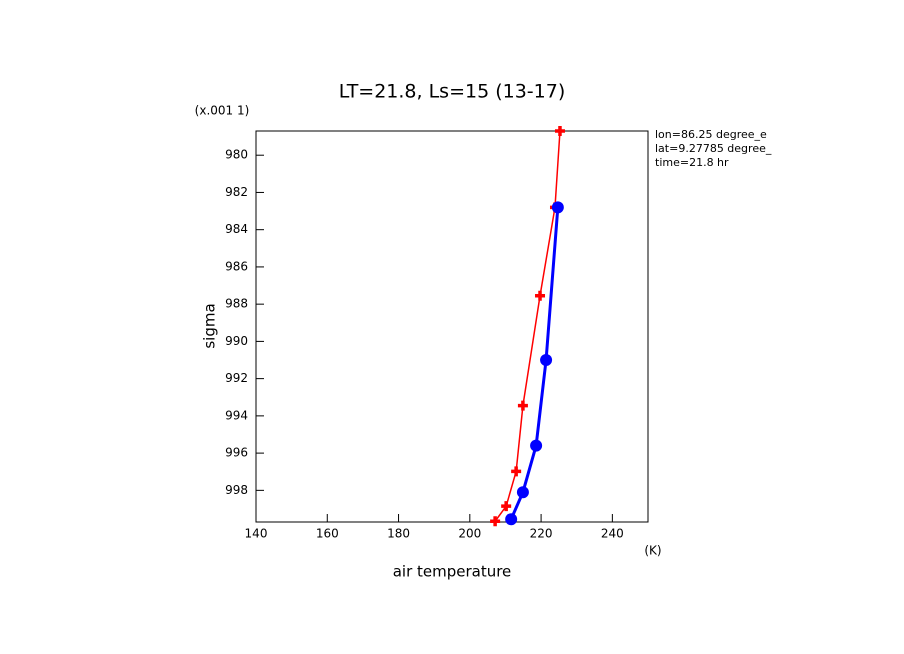 This screenshot has width=904, height=654. What do you see at coordinates (541, 534) in the screenshot?
I see `x-tick-label: 220` at bounding box center [541, 534].